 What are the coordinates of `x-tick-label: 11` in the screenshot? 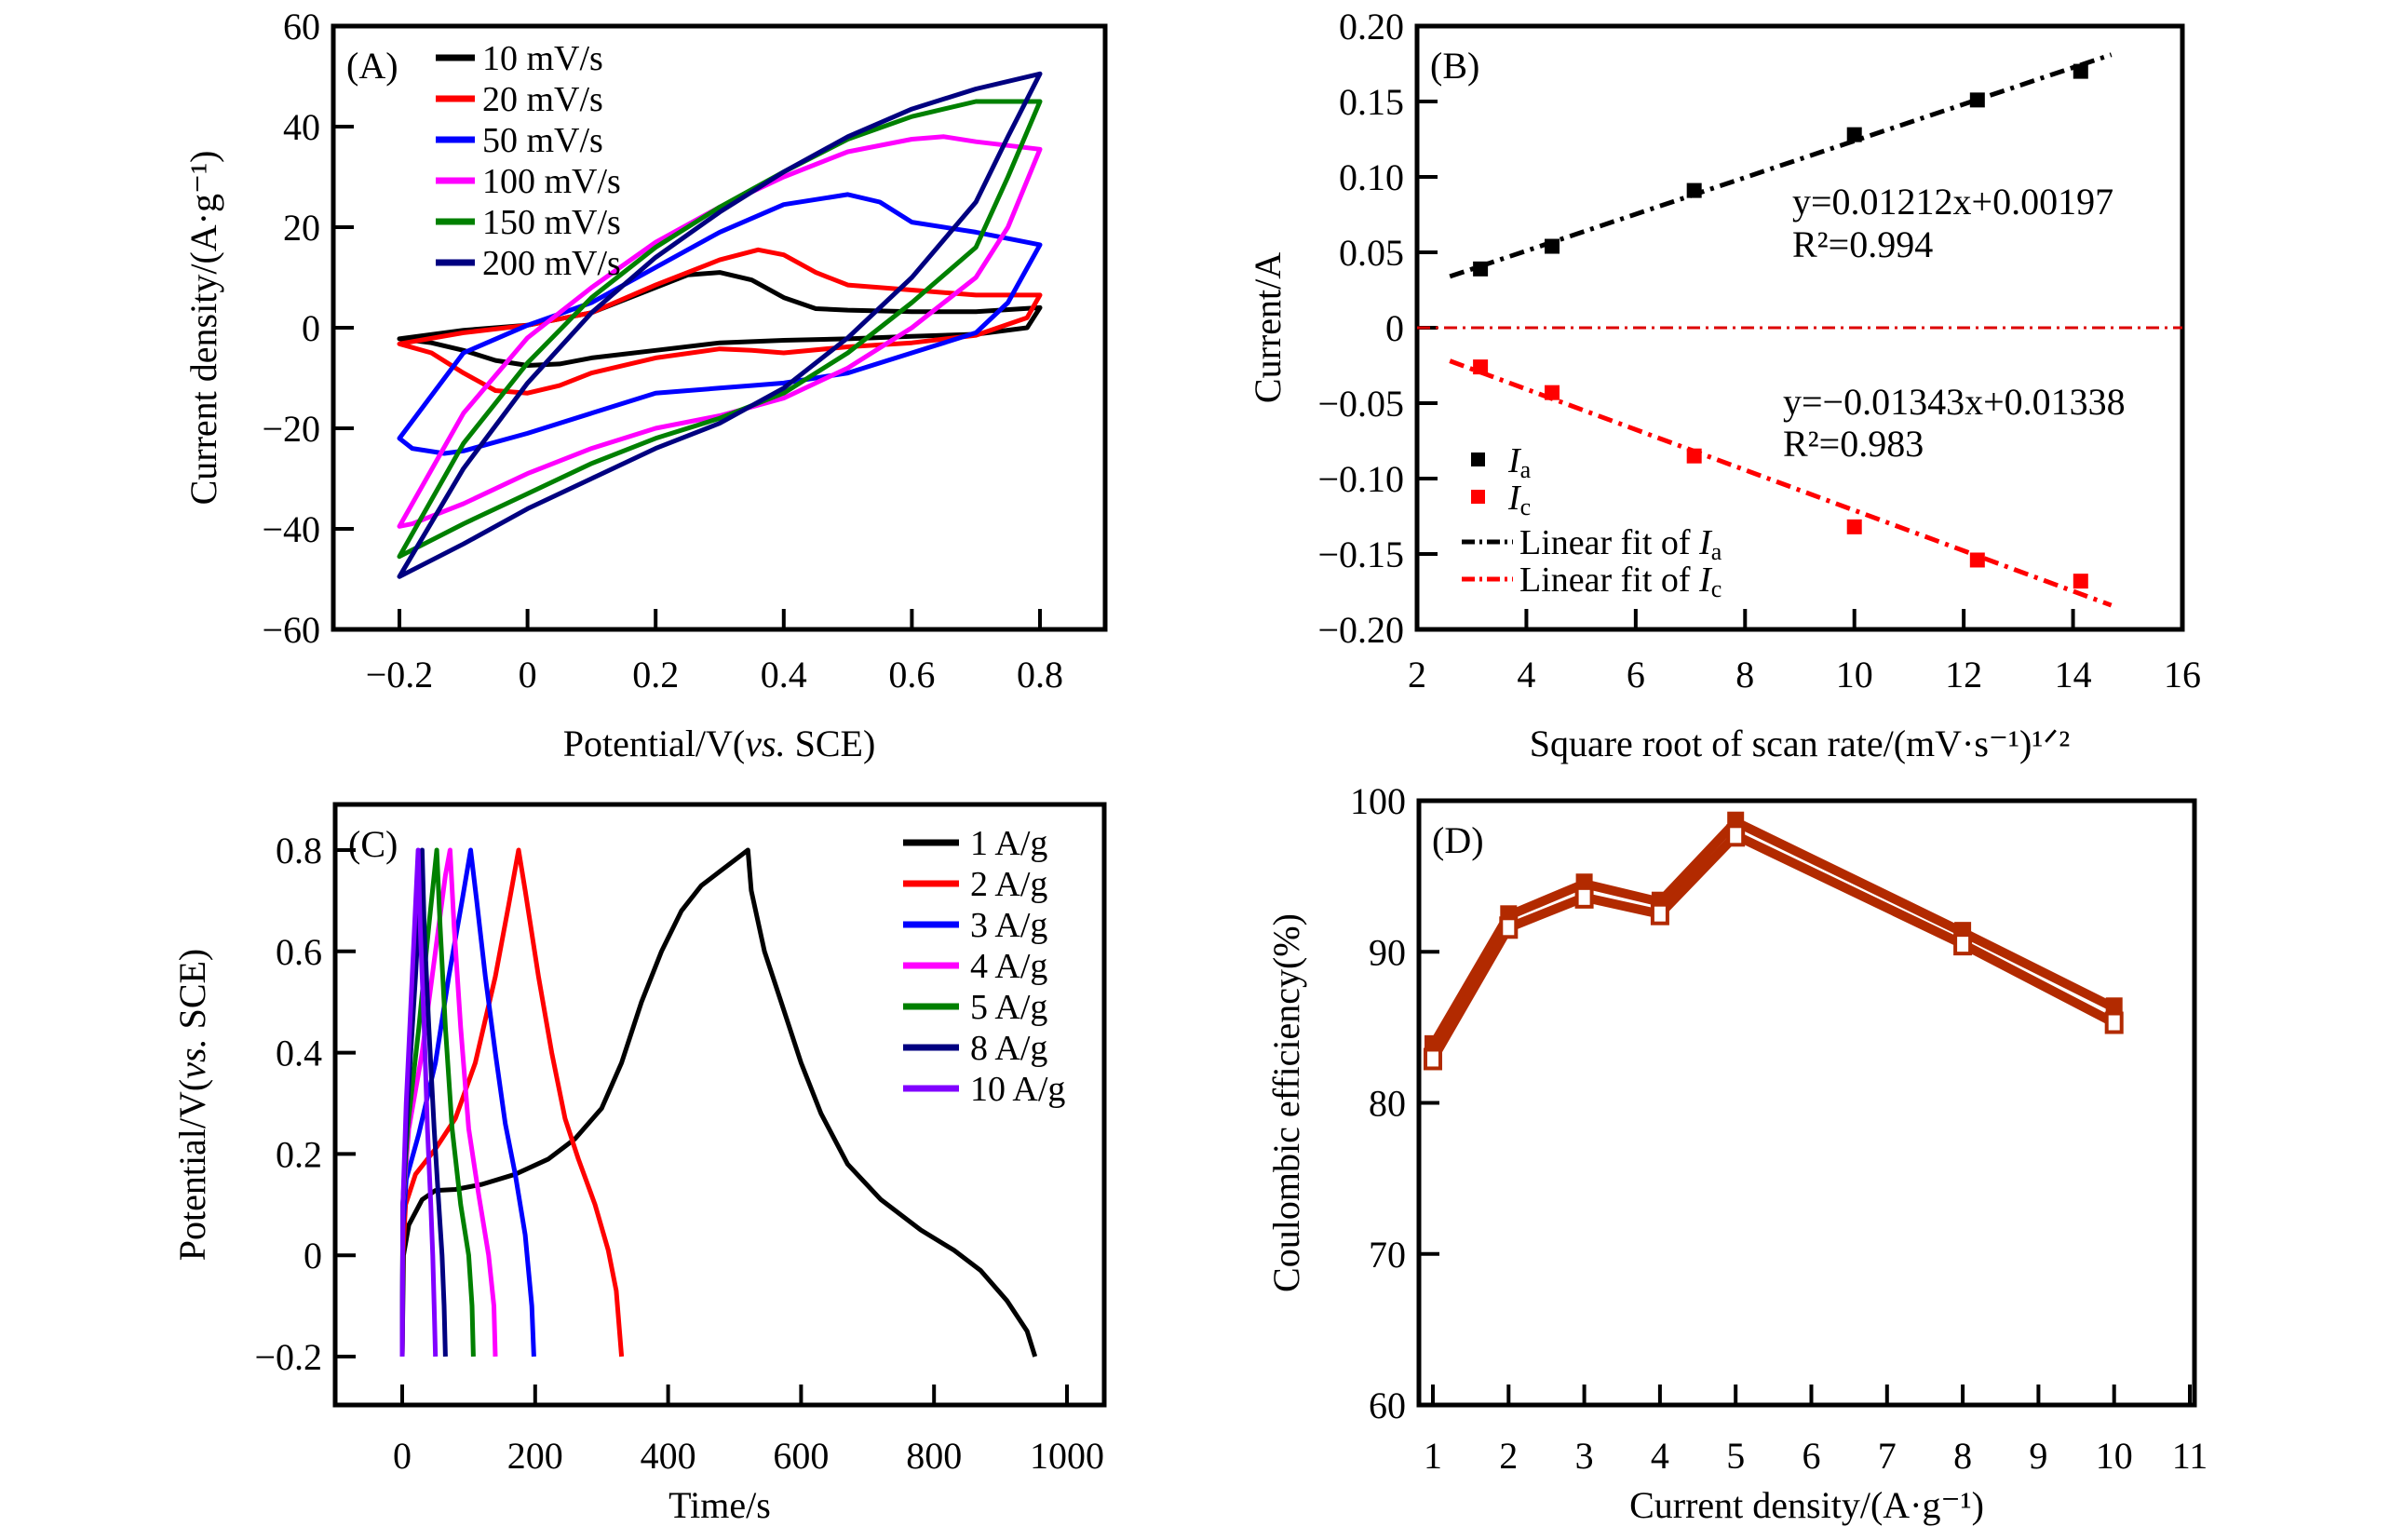 It's located at (2190, 1456).